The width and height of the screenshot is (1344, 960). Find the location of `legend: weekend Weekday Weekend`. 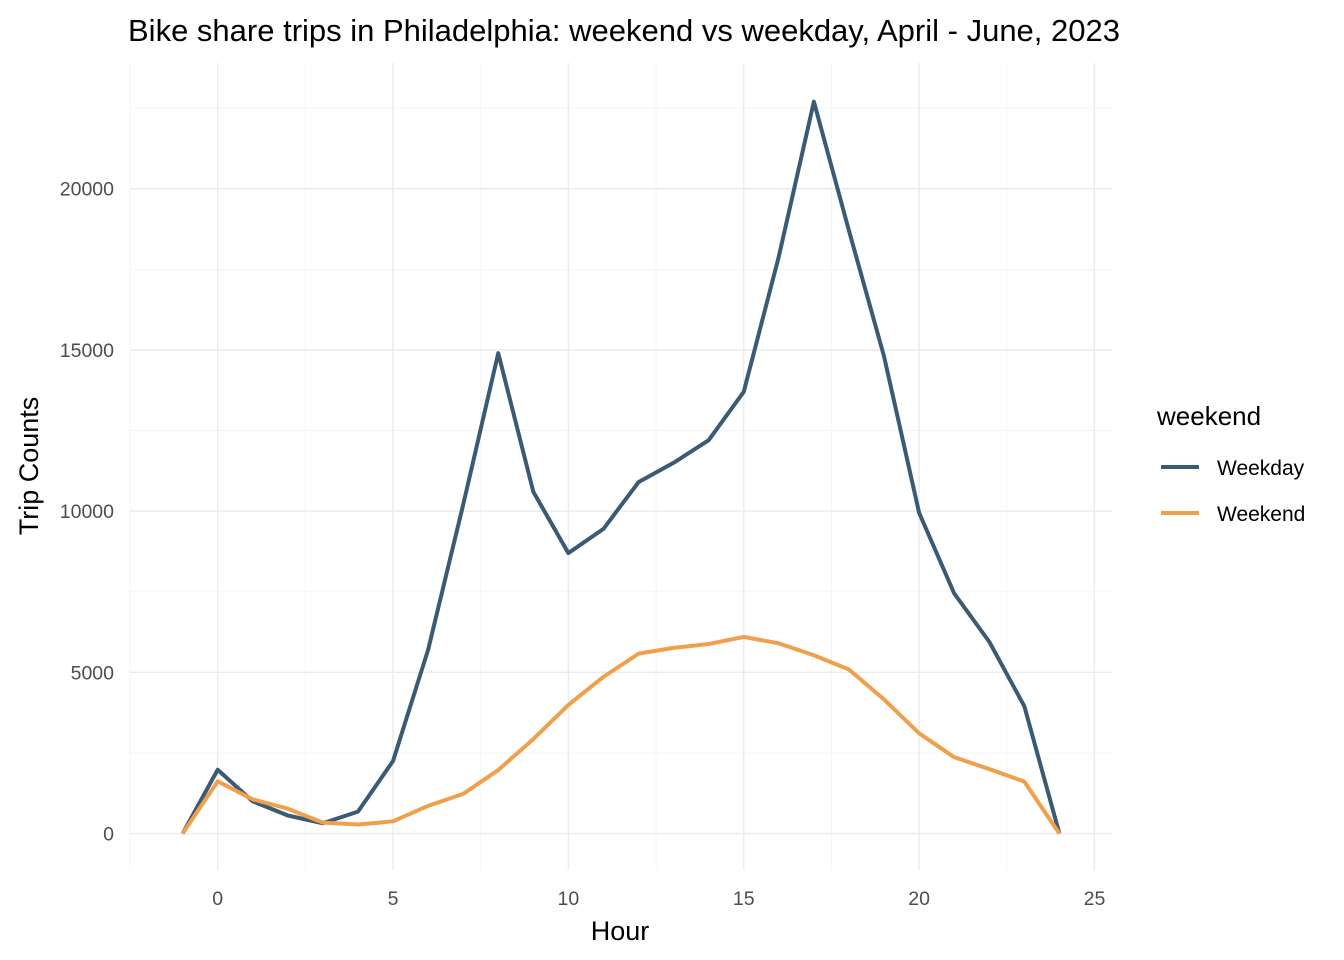

legend: weekend Weekday Weekend is located at coordinates (1230, 463).